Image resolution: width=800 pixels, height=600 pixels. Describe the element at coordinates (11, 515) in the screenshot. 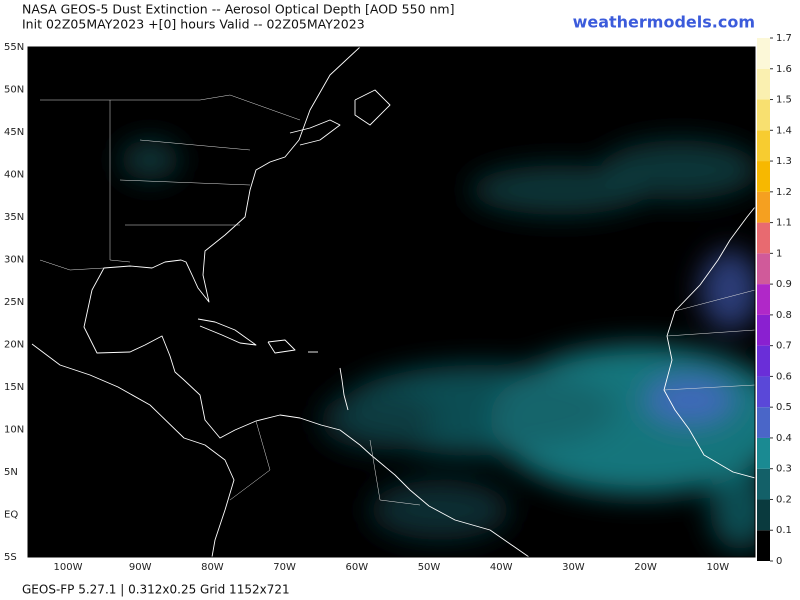

I see `lat-label: EQ` at that location.